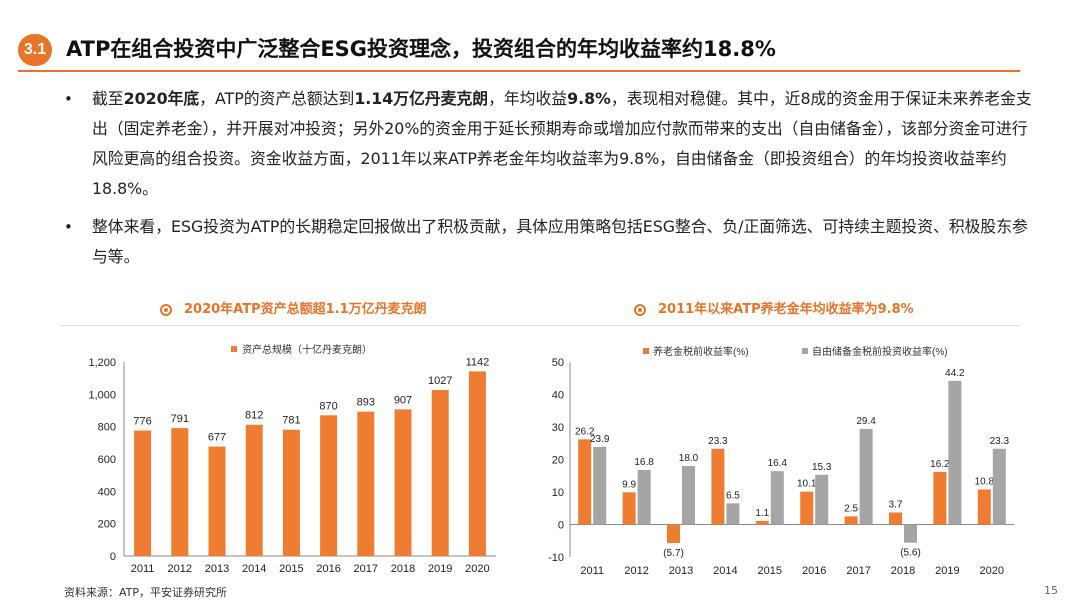 This screenshot has width=1080, height=608. What do you see at coordinates (528, 98) in the screenshot?
I see `bullet-run: ，年均收益` at bounding box center [528, 98].